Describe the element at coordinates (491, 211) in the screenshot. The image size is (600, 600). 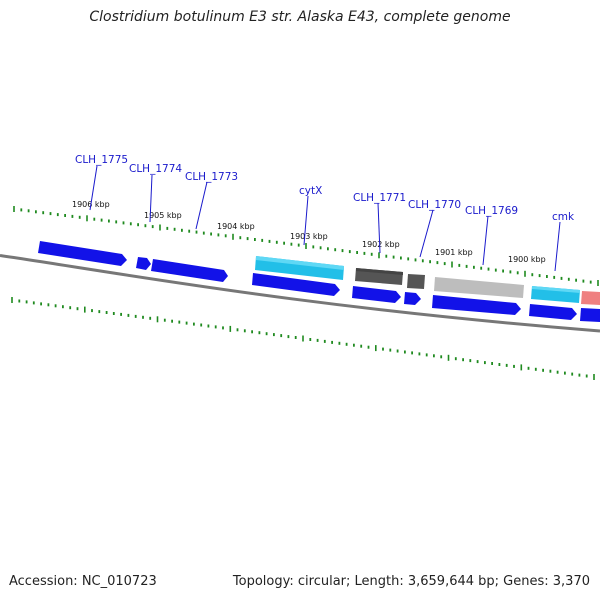
I see `gene-label-clh-1769: CLH_1769` at that location.